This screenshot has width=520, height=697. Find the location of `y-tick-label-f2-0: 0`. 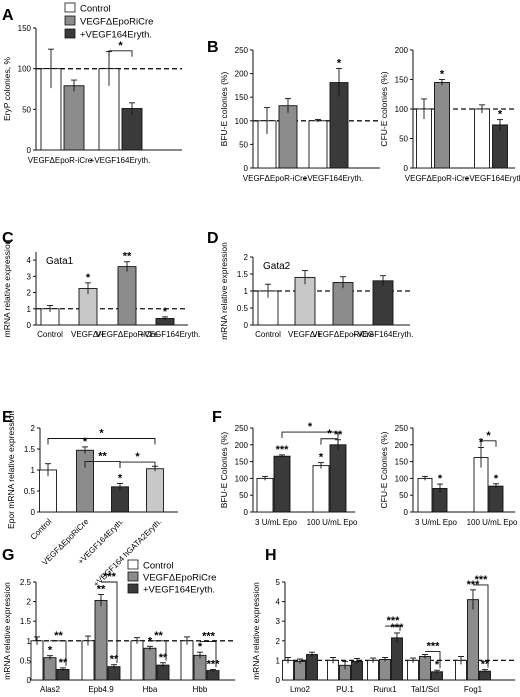

y-tick-label-f2-0: 0 is located at coordinates (406, 512).